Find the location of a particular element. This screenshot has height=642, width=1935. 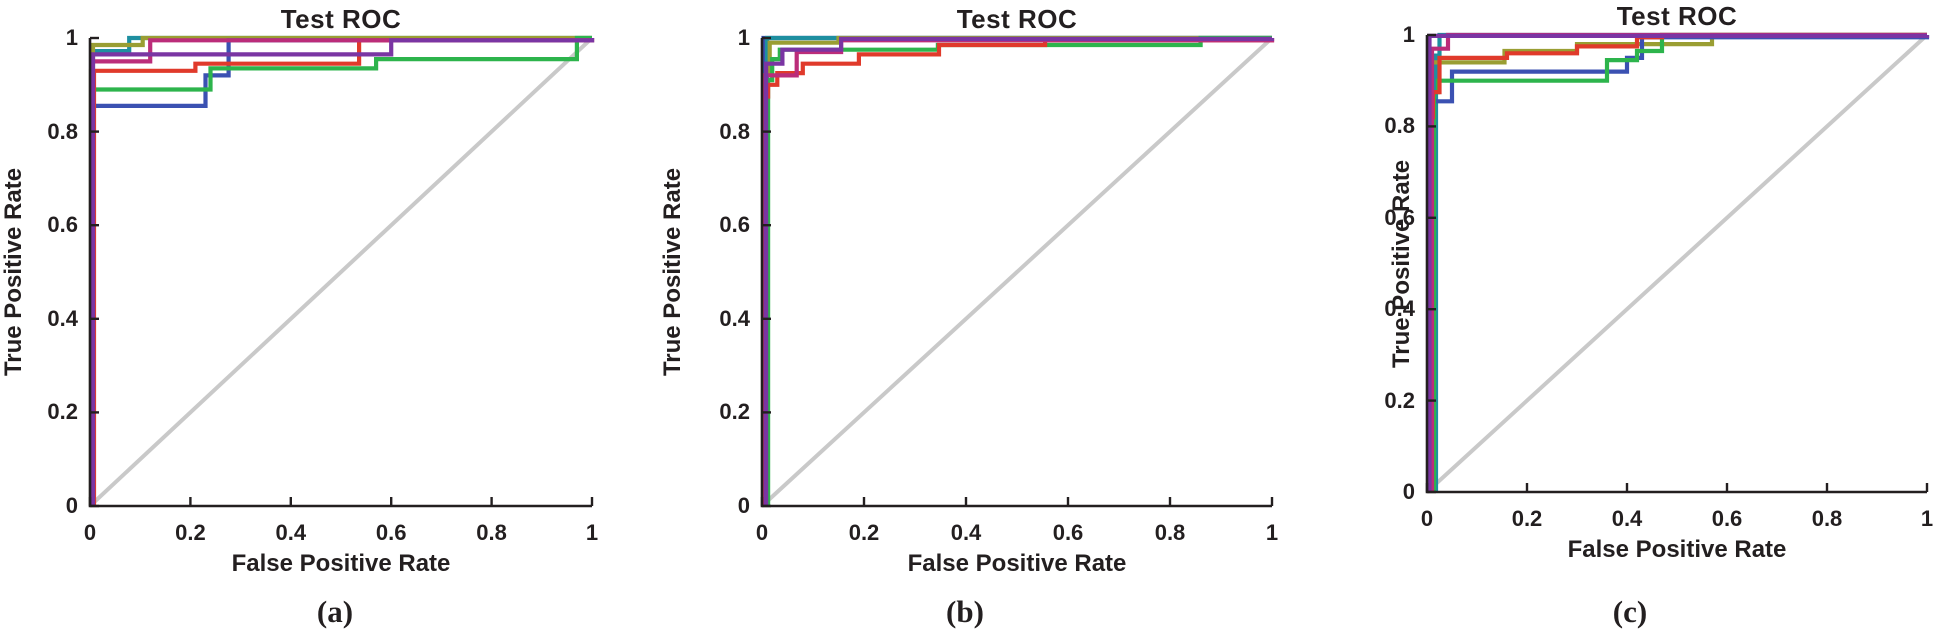

plot-title-b: Test ROC is located at coordinates (1017, 19).